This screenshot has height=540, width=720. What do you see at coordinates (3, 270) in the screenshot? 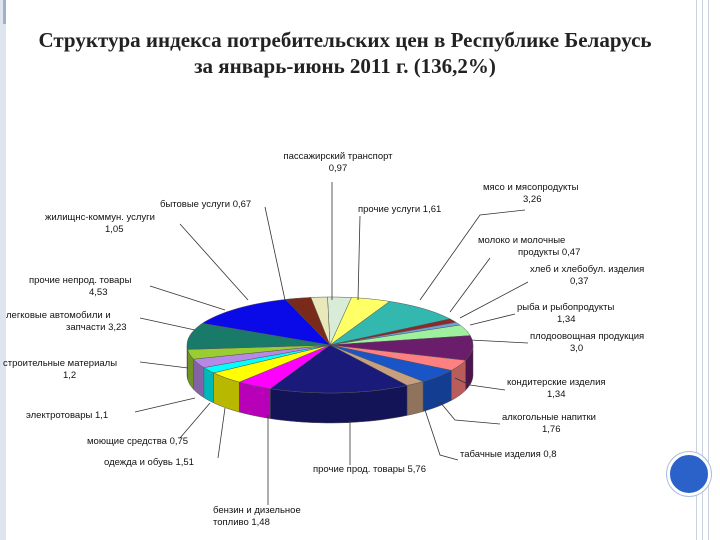
I see `left-frame-strip` at bounding box center [3, 270].